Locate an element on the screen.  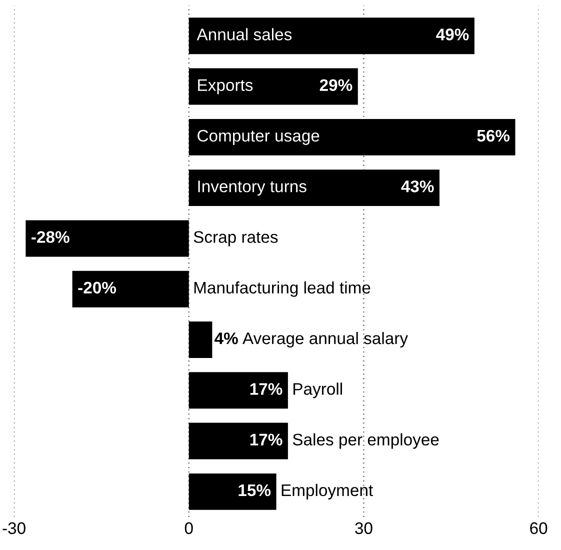
y-tick-label: Payroll is located at coordinates (318, 390).